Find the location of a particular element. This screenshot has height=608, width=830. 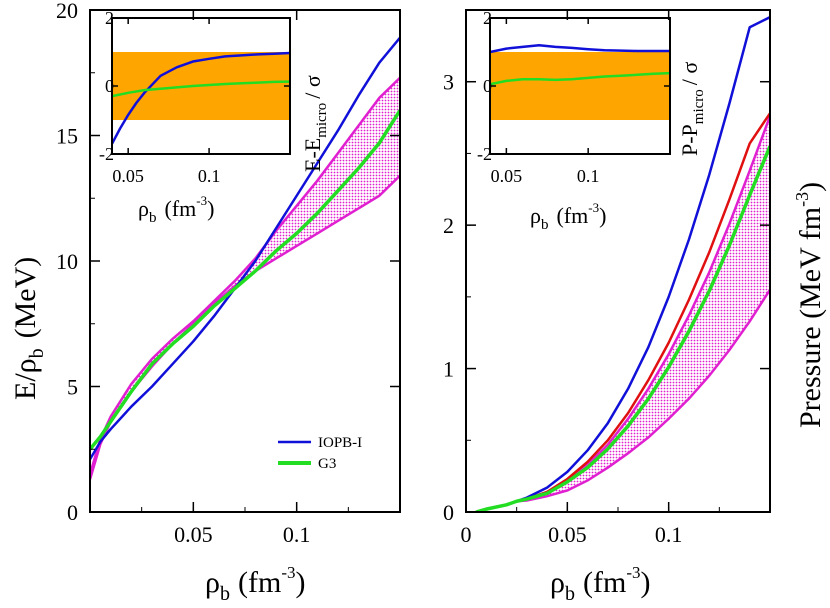

left-inset-xtick-label: 0.1 is located at coordinates (209, 176).